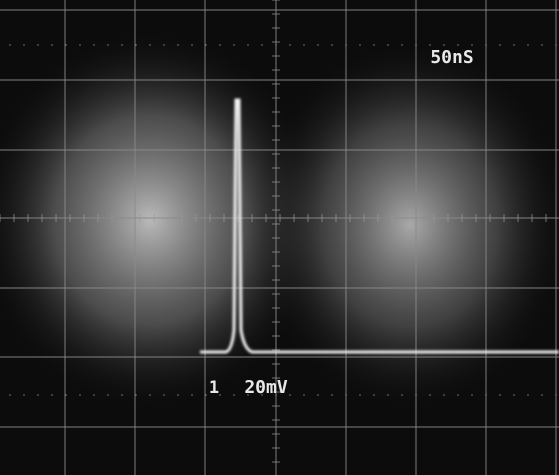 The height and width of the screenshot is (475, 559). What do you see at coordinates (214, 388) in the screenshot?
I see `channel-readout: 1` at bounding box center [214, 388].